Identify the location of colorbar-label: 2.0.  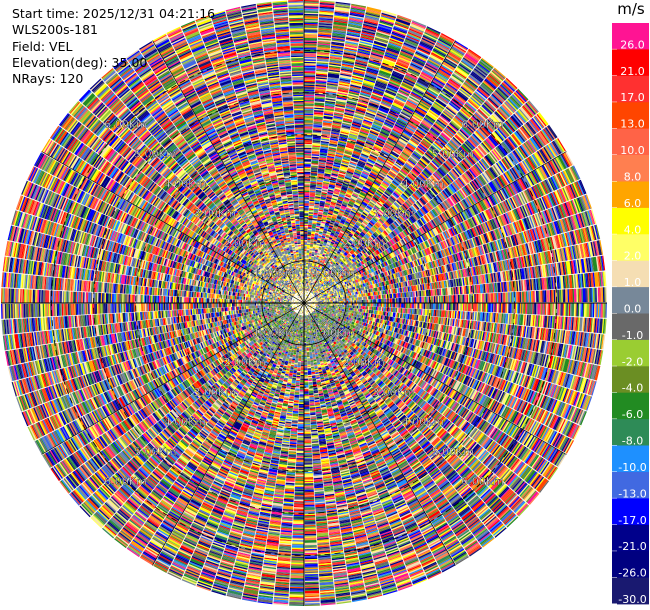
(633, 256).